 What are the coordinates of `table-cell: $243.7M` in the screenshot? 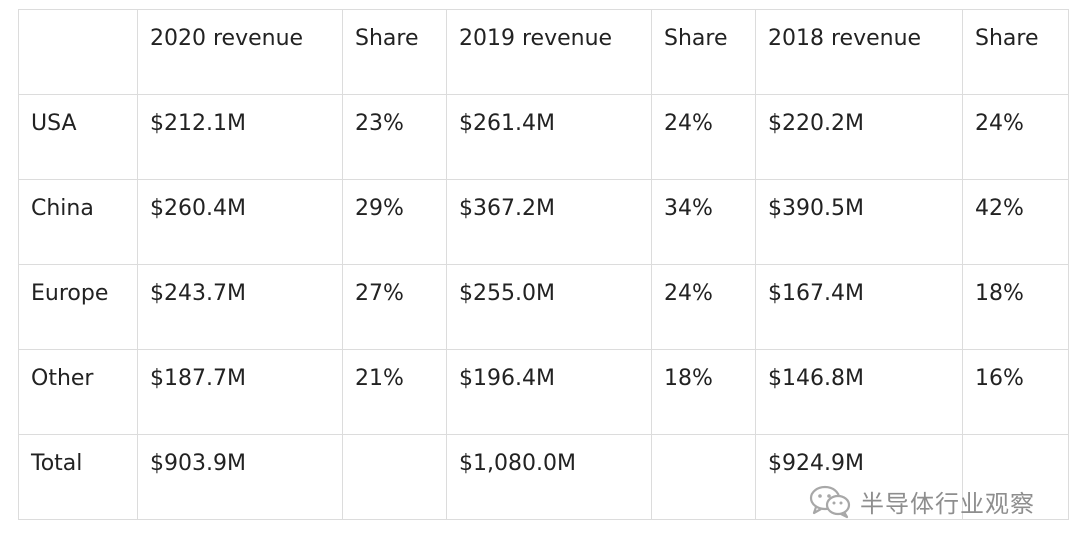 It's located at (240, 307).